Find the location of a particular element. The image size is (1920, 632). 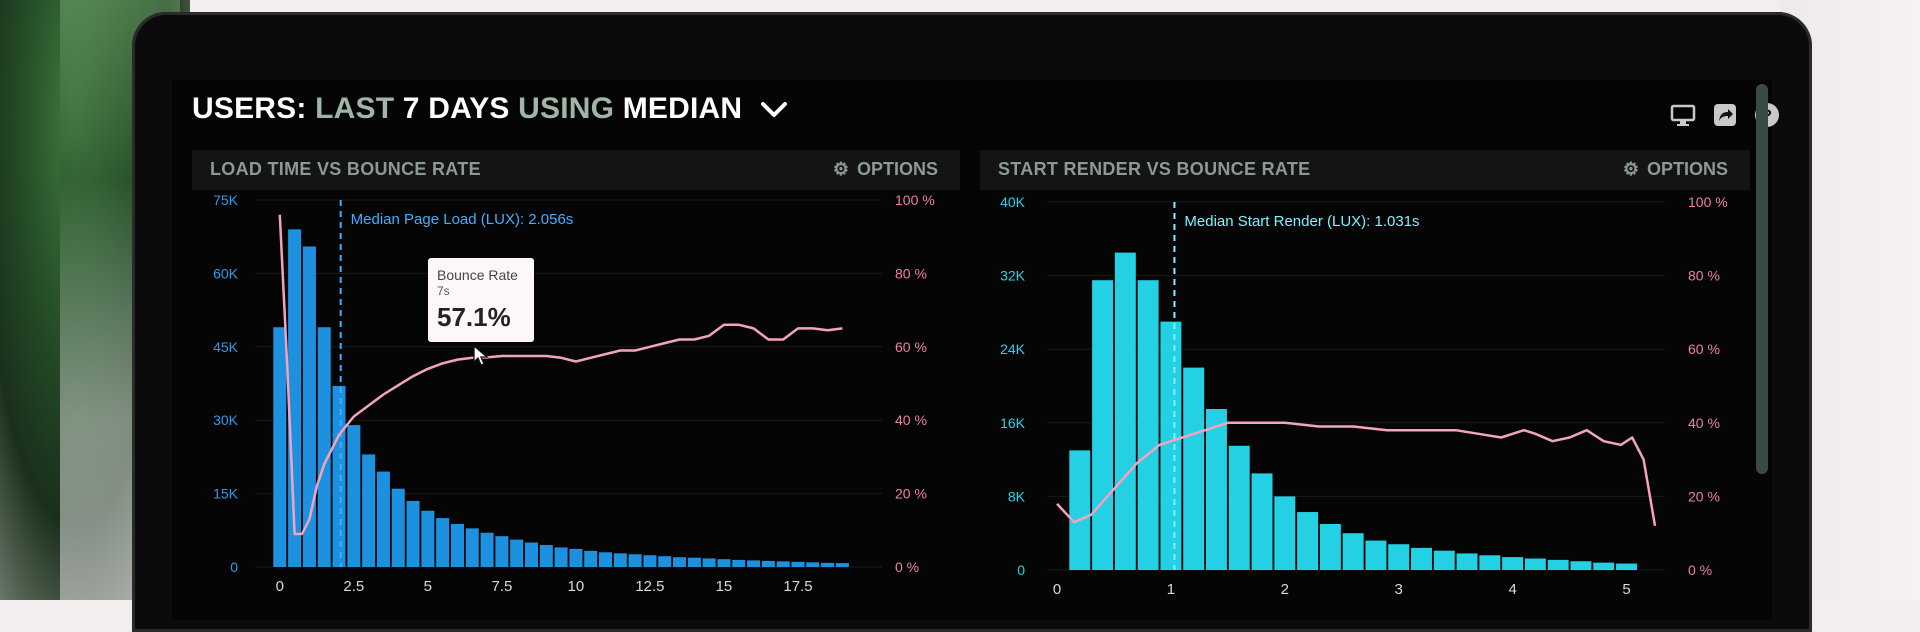

x-tick-label: 3 is located at coordinates (1399, 589).